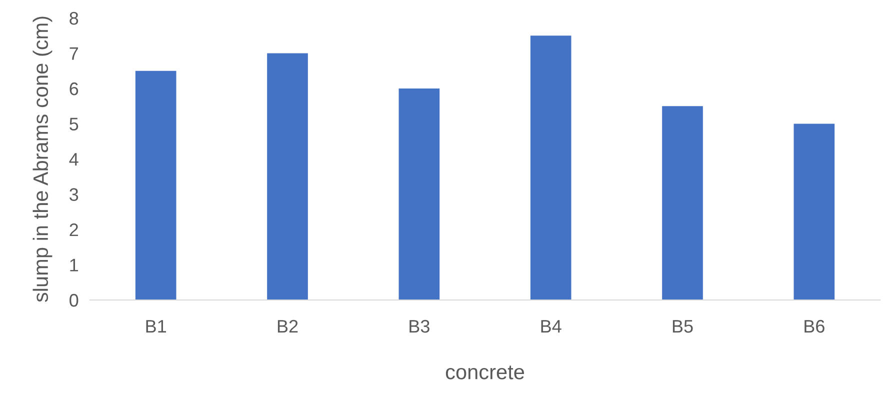  What do you see at coordinates (156, 326) in the screenshot?
I see `x-tick-label: B1` at bounding box center [156, 326].